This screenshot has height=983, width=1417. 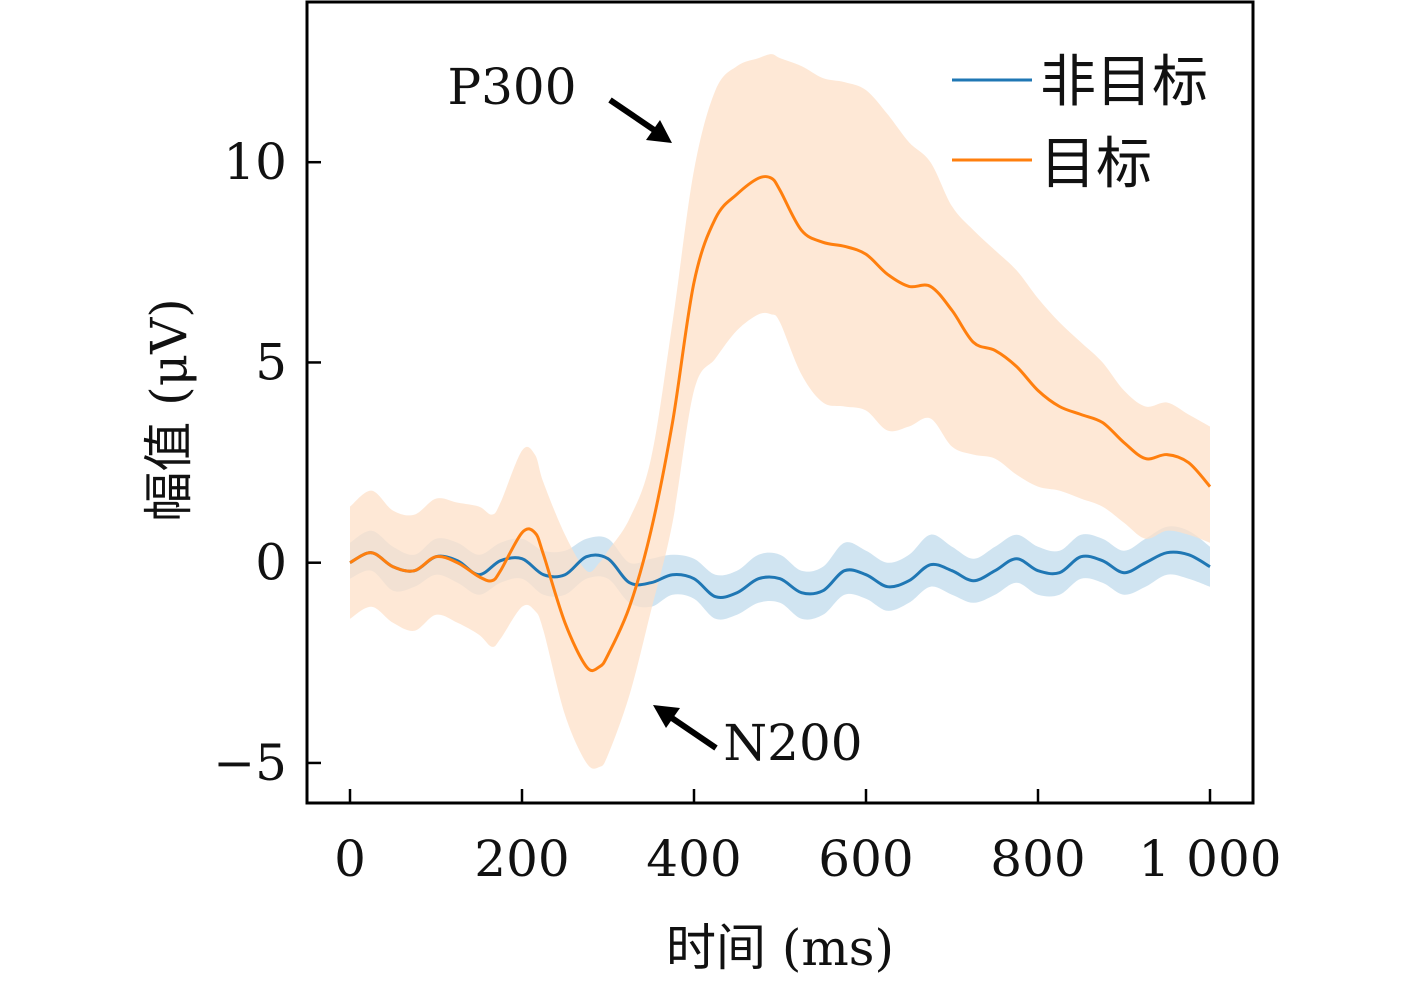 What do you see at coordinates (1209, 859) in the screenshot?
I see `x-tick-label: 1 000` at bounding box center [1209, 859].